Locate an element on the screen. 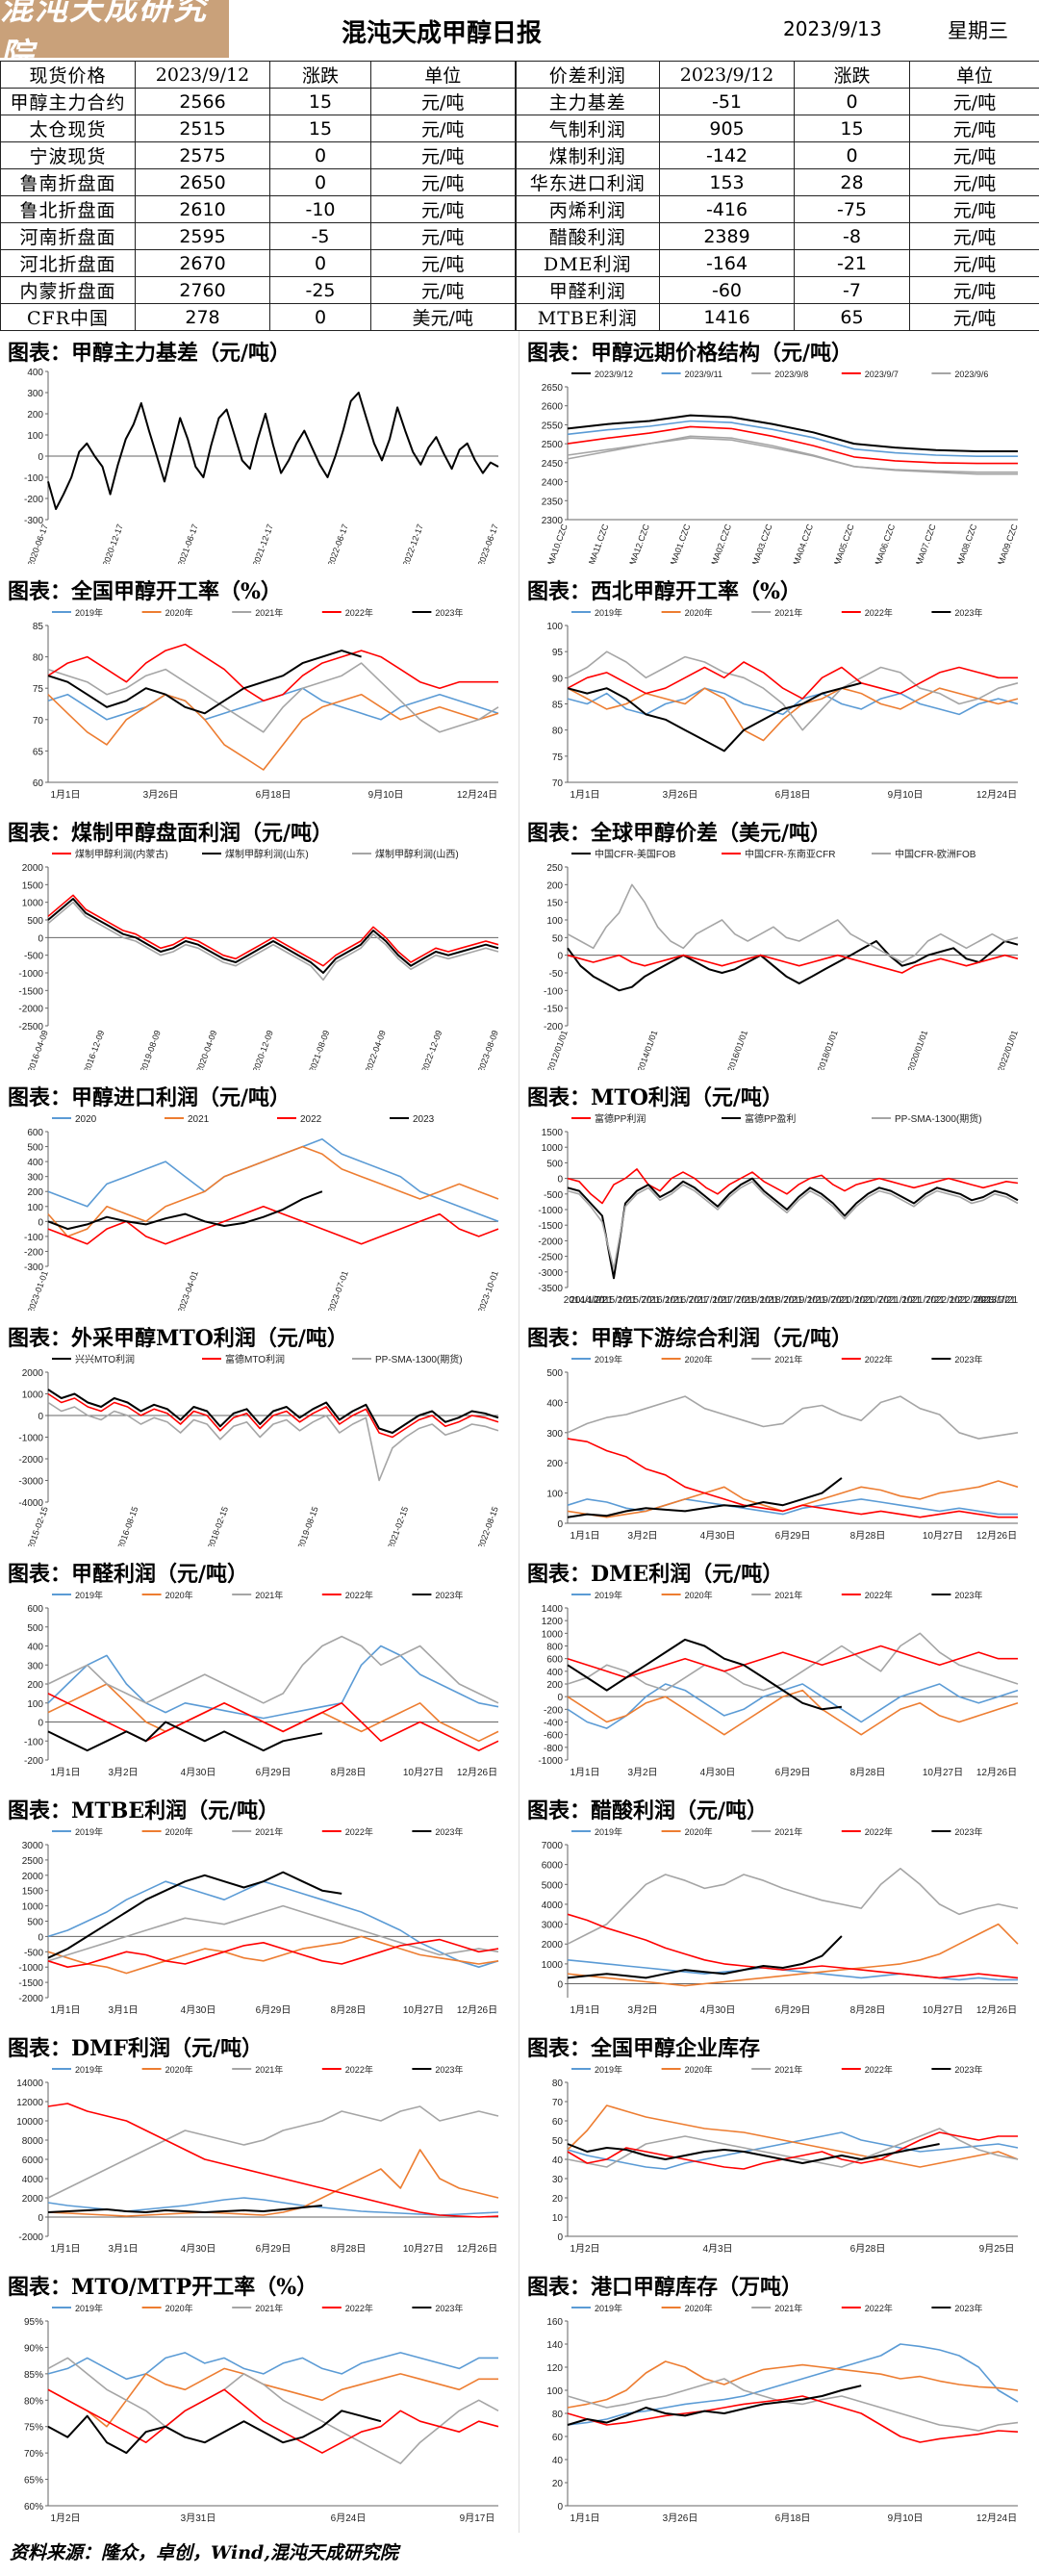 This screenshot has height=2576, width=1039. legend-label: 煤制甲醇利润(内蒙古) is located at coordinates (121, 854).